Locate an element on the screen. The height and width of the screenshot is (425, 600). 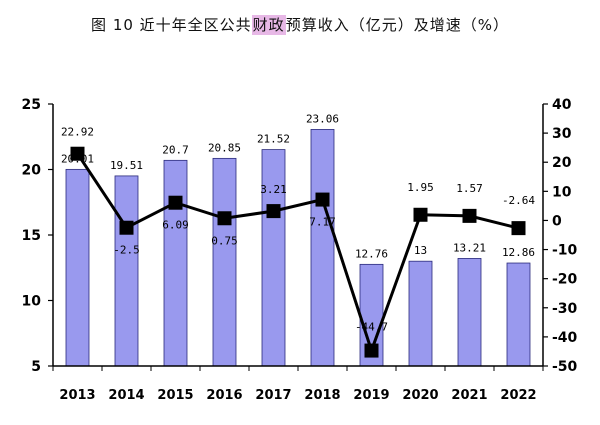
growth-label-2021: 1.57 is located at coordinates (469, 188).